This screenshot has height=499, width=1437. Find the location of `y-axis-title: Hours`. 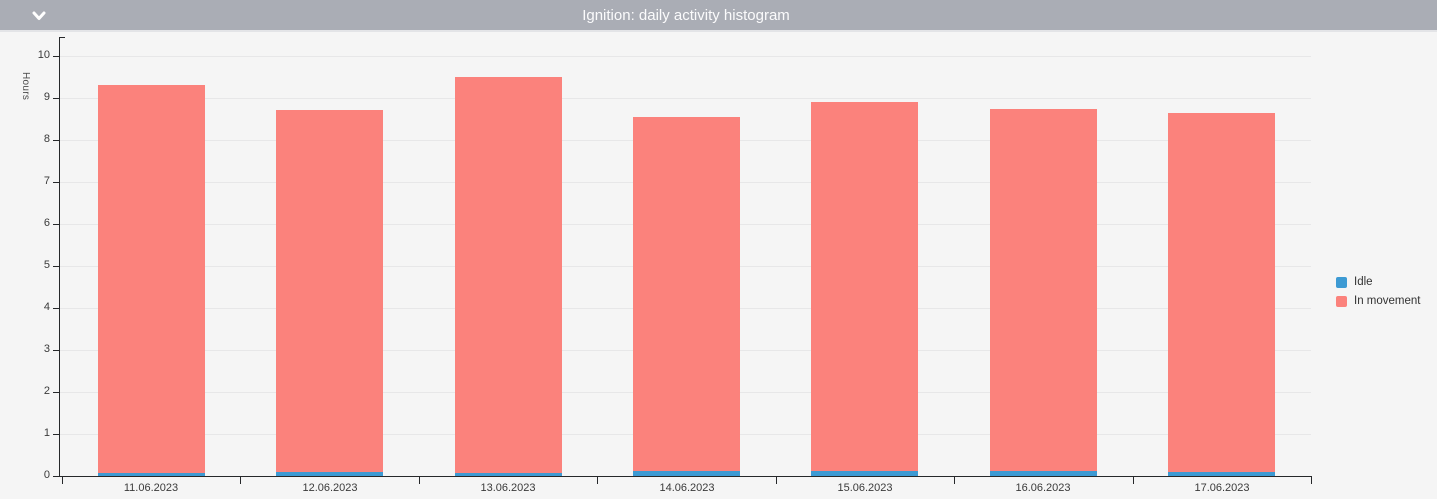

y-axis-title: Hours is located at coordinates (25, 86).